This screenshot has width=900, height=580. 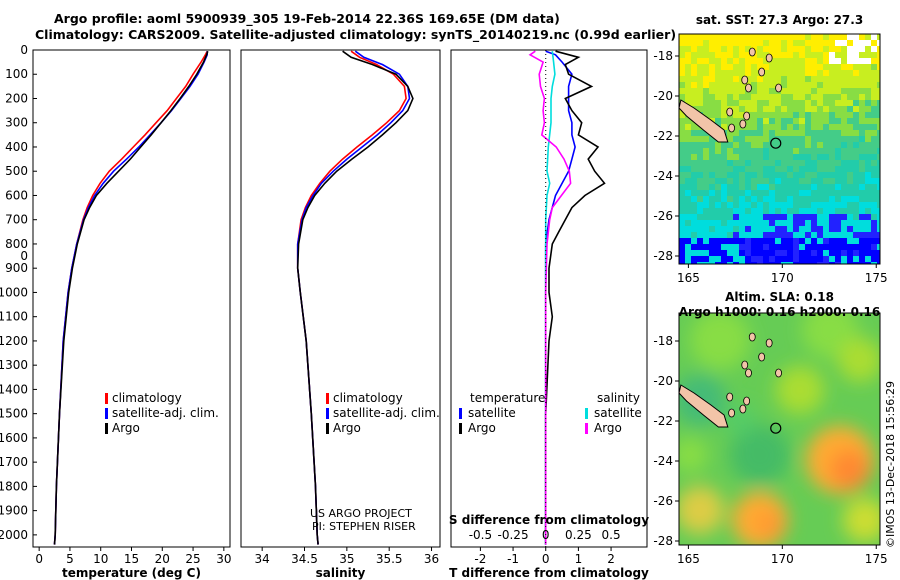 I want to click on top-tick-label: 0, so click(x=546, y=535).